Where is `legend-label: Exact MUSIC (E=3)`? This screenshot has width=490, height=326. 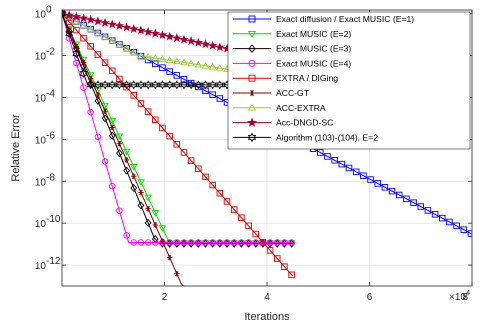 legend-label: Exact MUSIC (E=3) is located at coordinates (313, 49).